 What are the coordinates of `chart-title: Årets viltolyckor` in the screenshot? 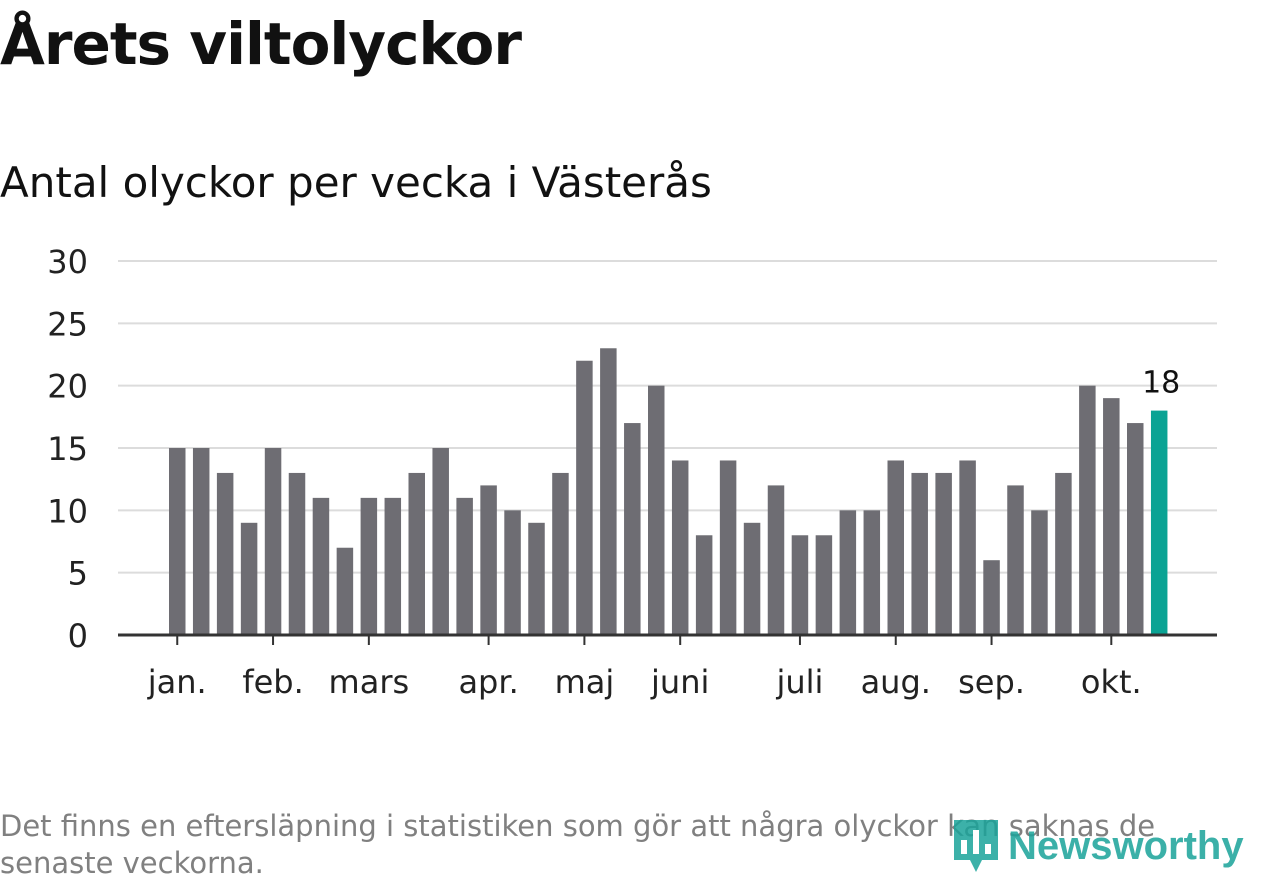 It's located at (261, 44).